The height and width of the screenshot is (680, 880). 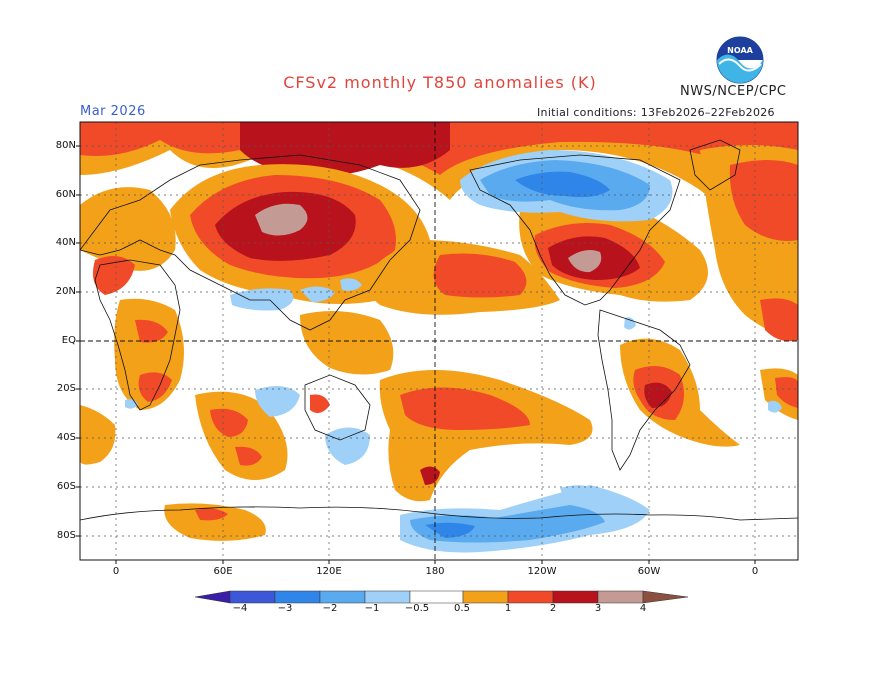 What do you see at coordinates (585, 261) in the screenshot?
I see `anomaly-namerica-brown` at bounding box center [585, 261].